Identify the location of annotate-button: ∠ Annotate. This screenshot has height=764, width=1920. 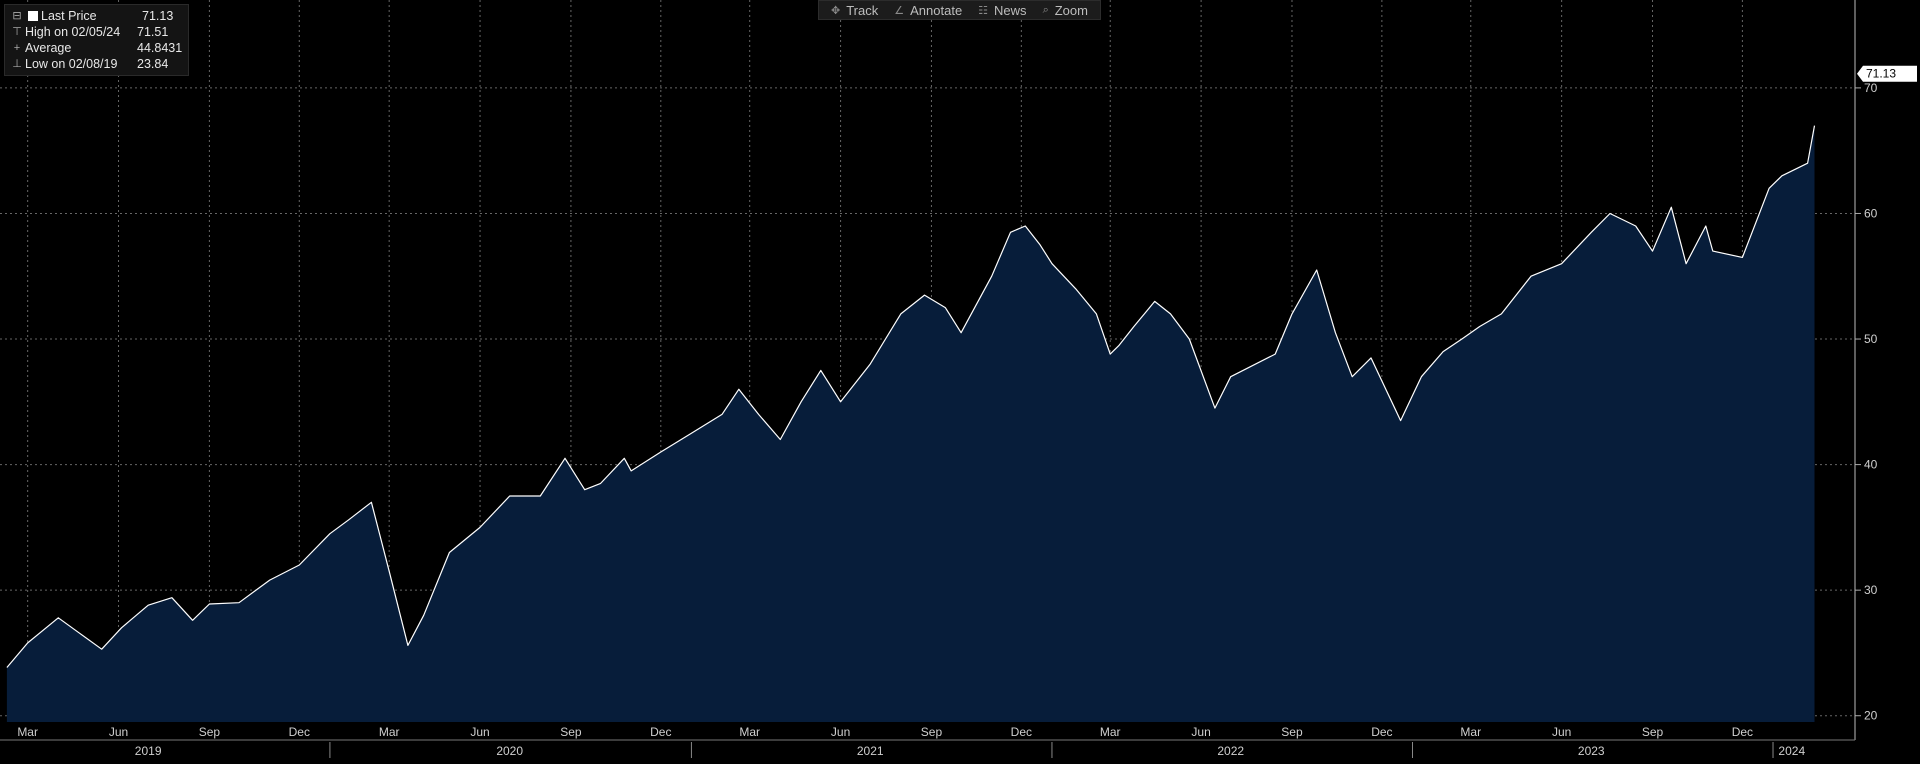
(928, 10).